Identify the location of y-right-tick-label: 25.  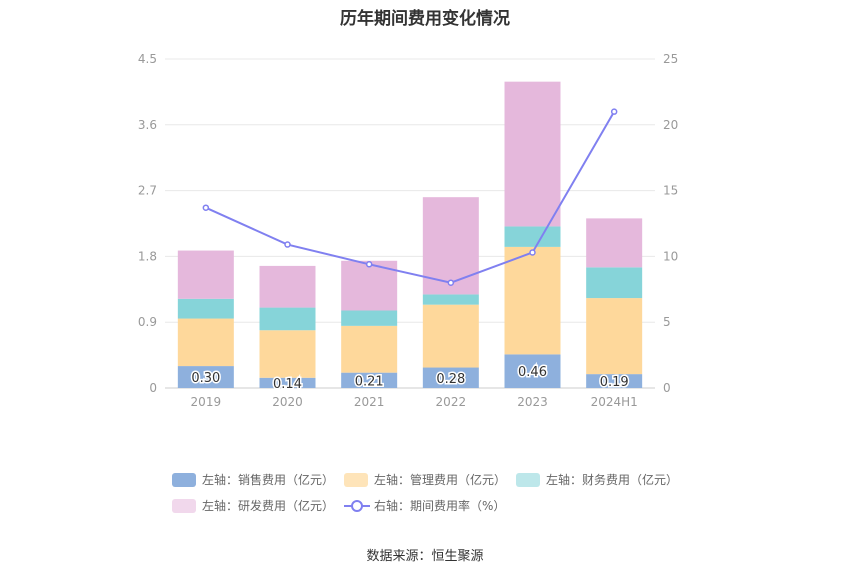
(670, 59).